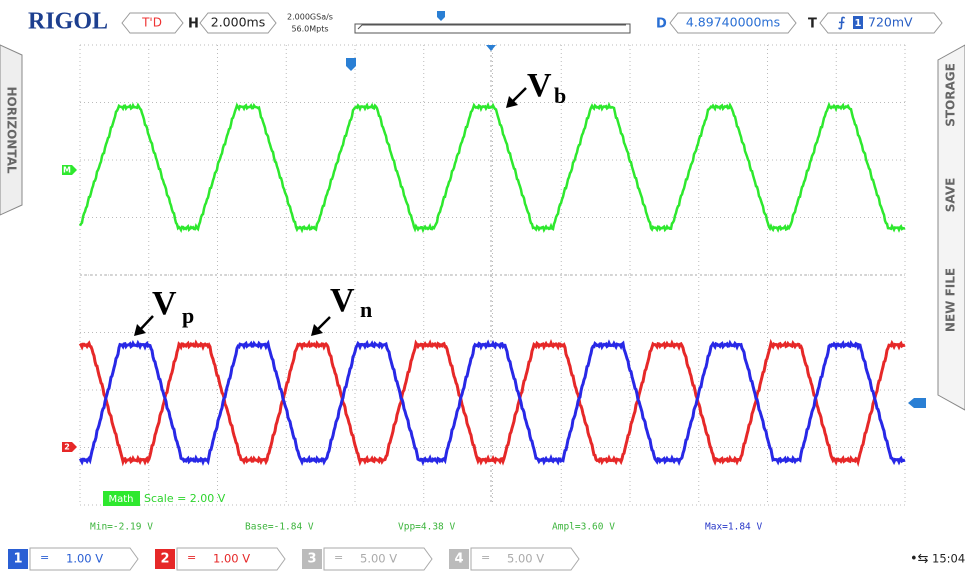  I want to click on delay: 4.89740000ms, so click(733, 22).